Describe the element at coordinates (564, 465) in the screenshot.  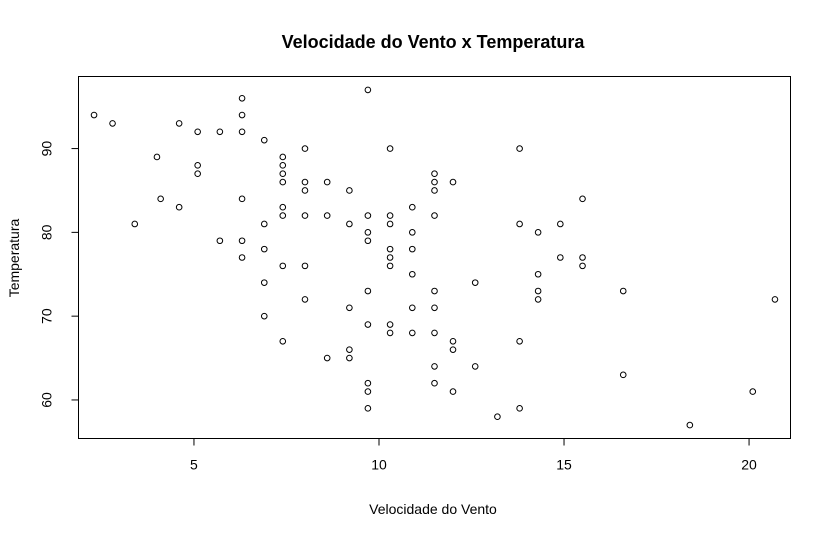
I see `x-tick-label: 15` at that location.